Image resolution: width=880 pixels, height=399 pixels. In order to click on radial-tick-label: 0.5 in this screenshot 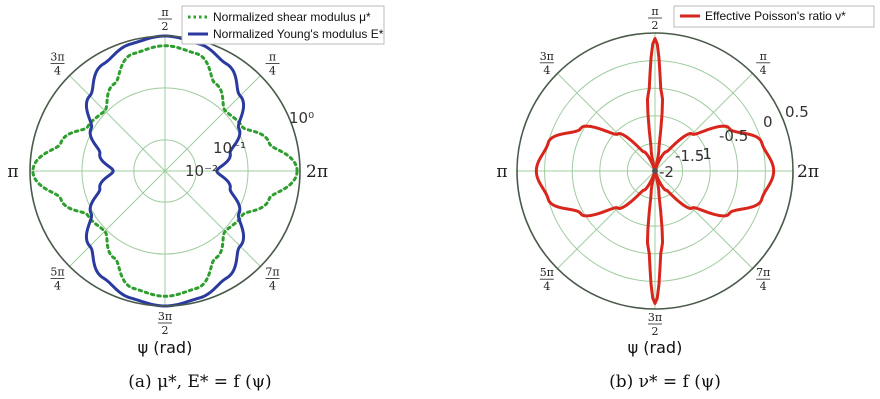, I will do `click(797, 112)`.